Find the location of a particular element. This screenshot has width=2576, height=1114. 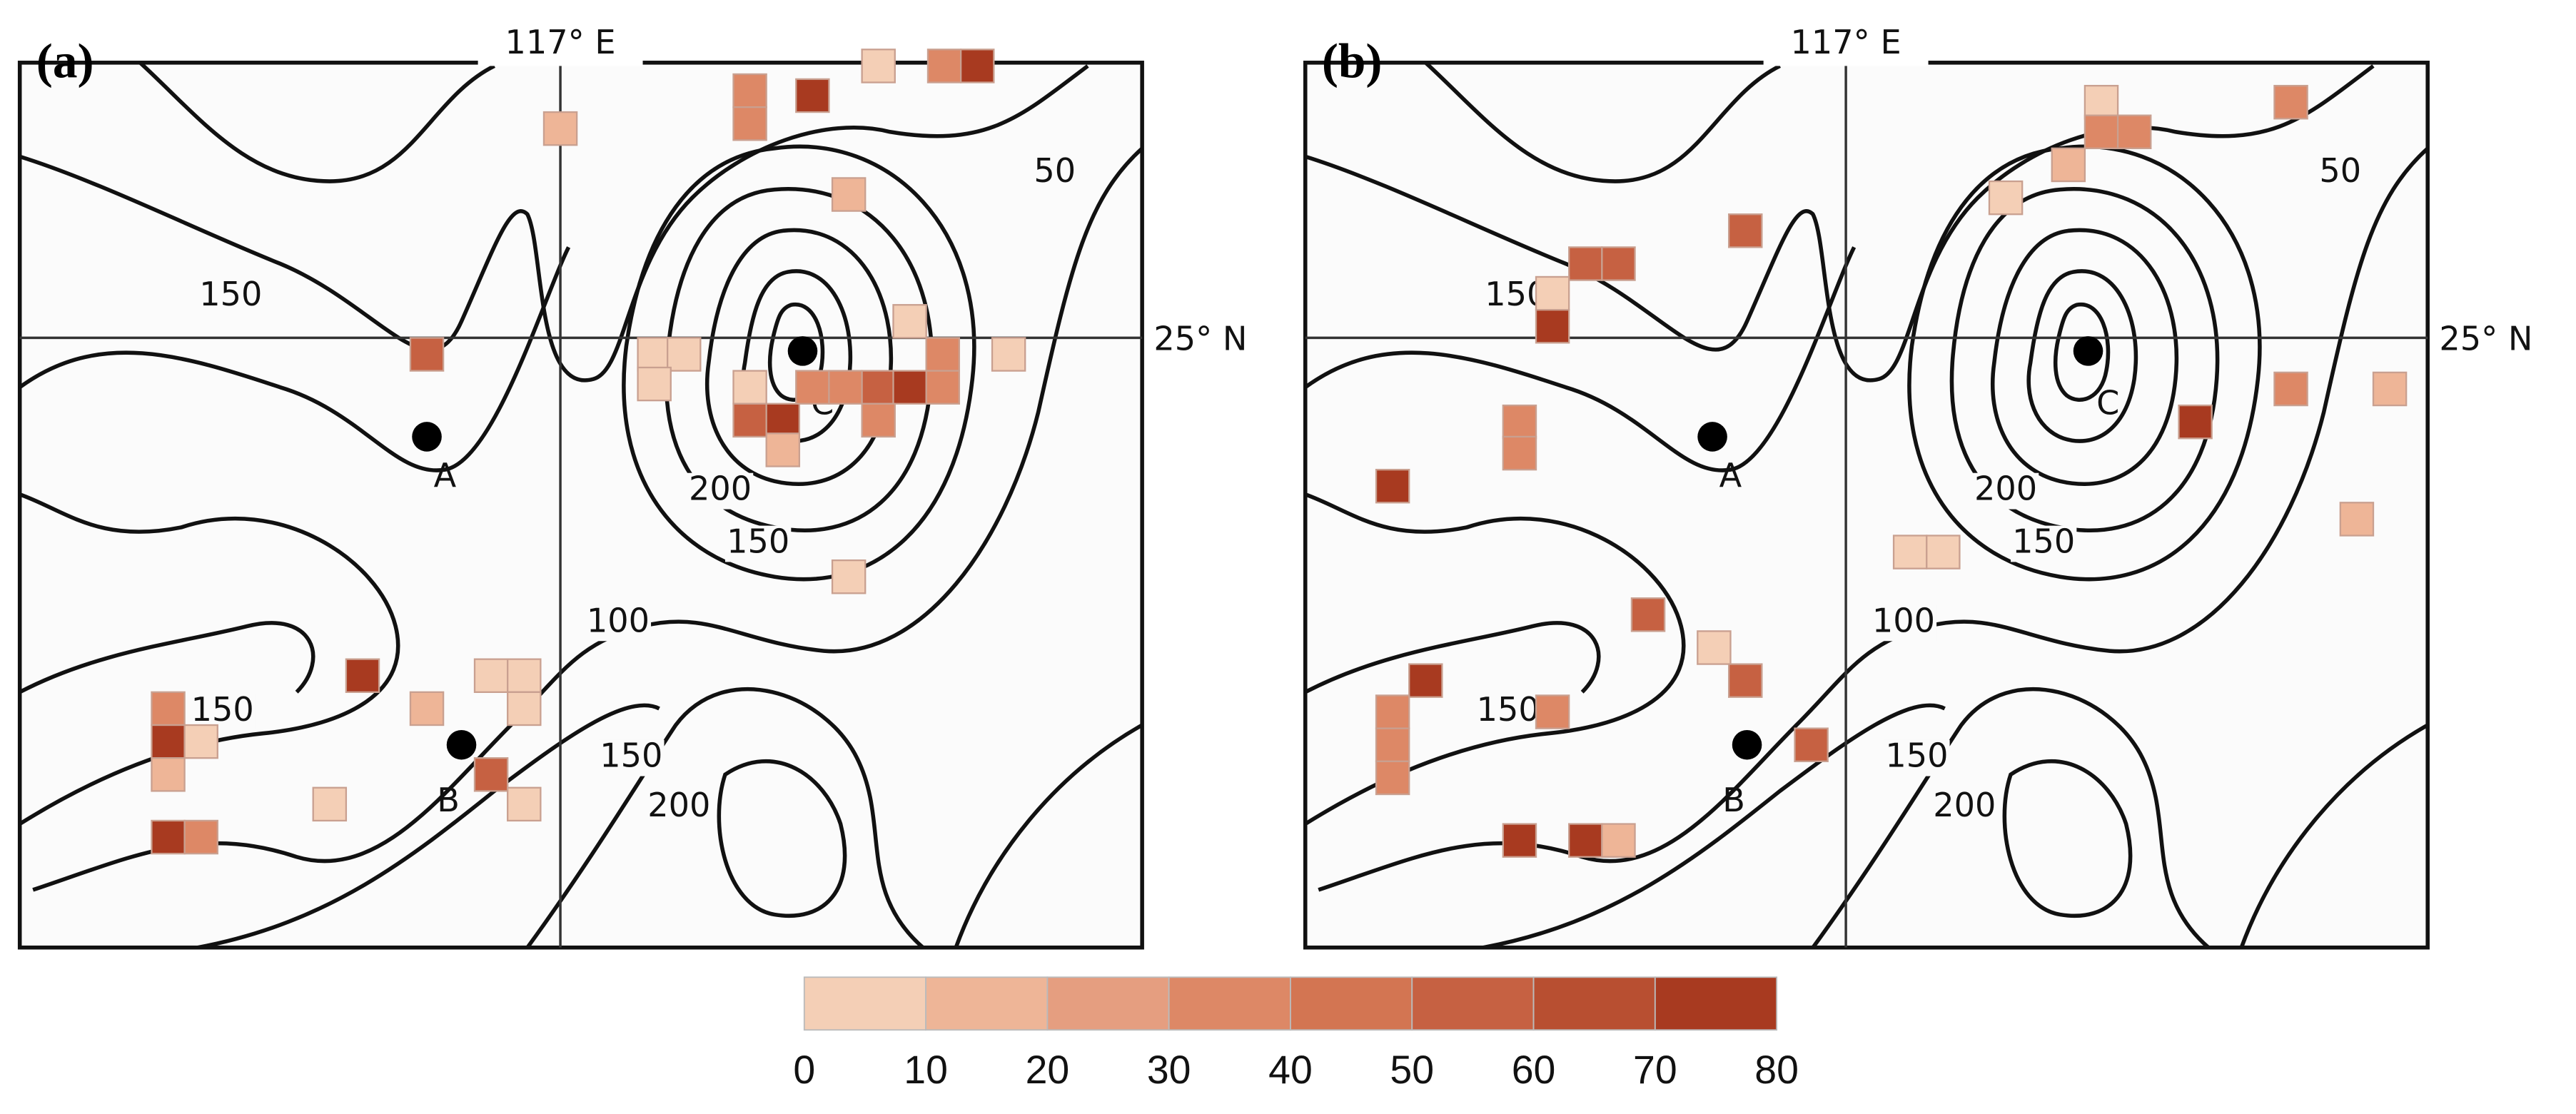

colorbar-tick-label: 60 is located at coordinates (1534, 1070).